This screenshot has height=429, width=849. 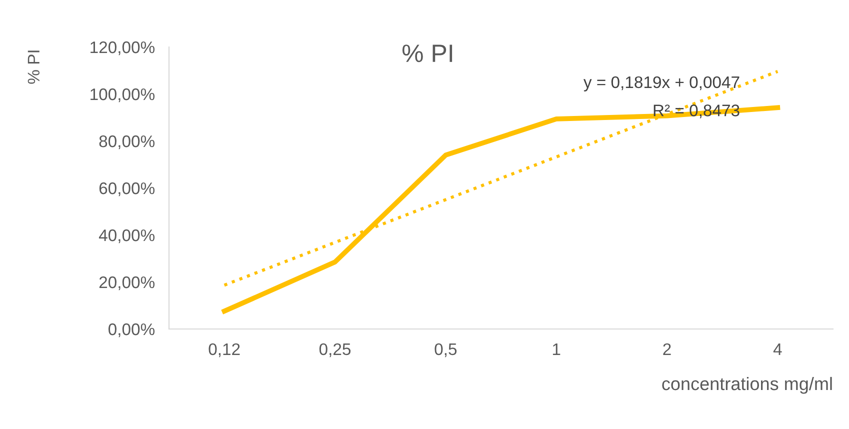 What do you see at coordinates (427, 53) in the screenshot?
I see `chart-title: % PI` at bounding box center [427, 53].